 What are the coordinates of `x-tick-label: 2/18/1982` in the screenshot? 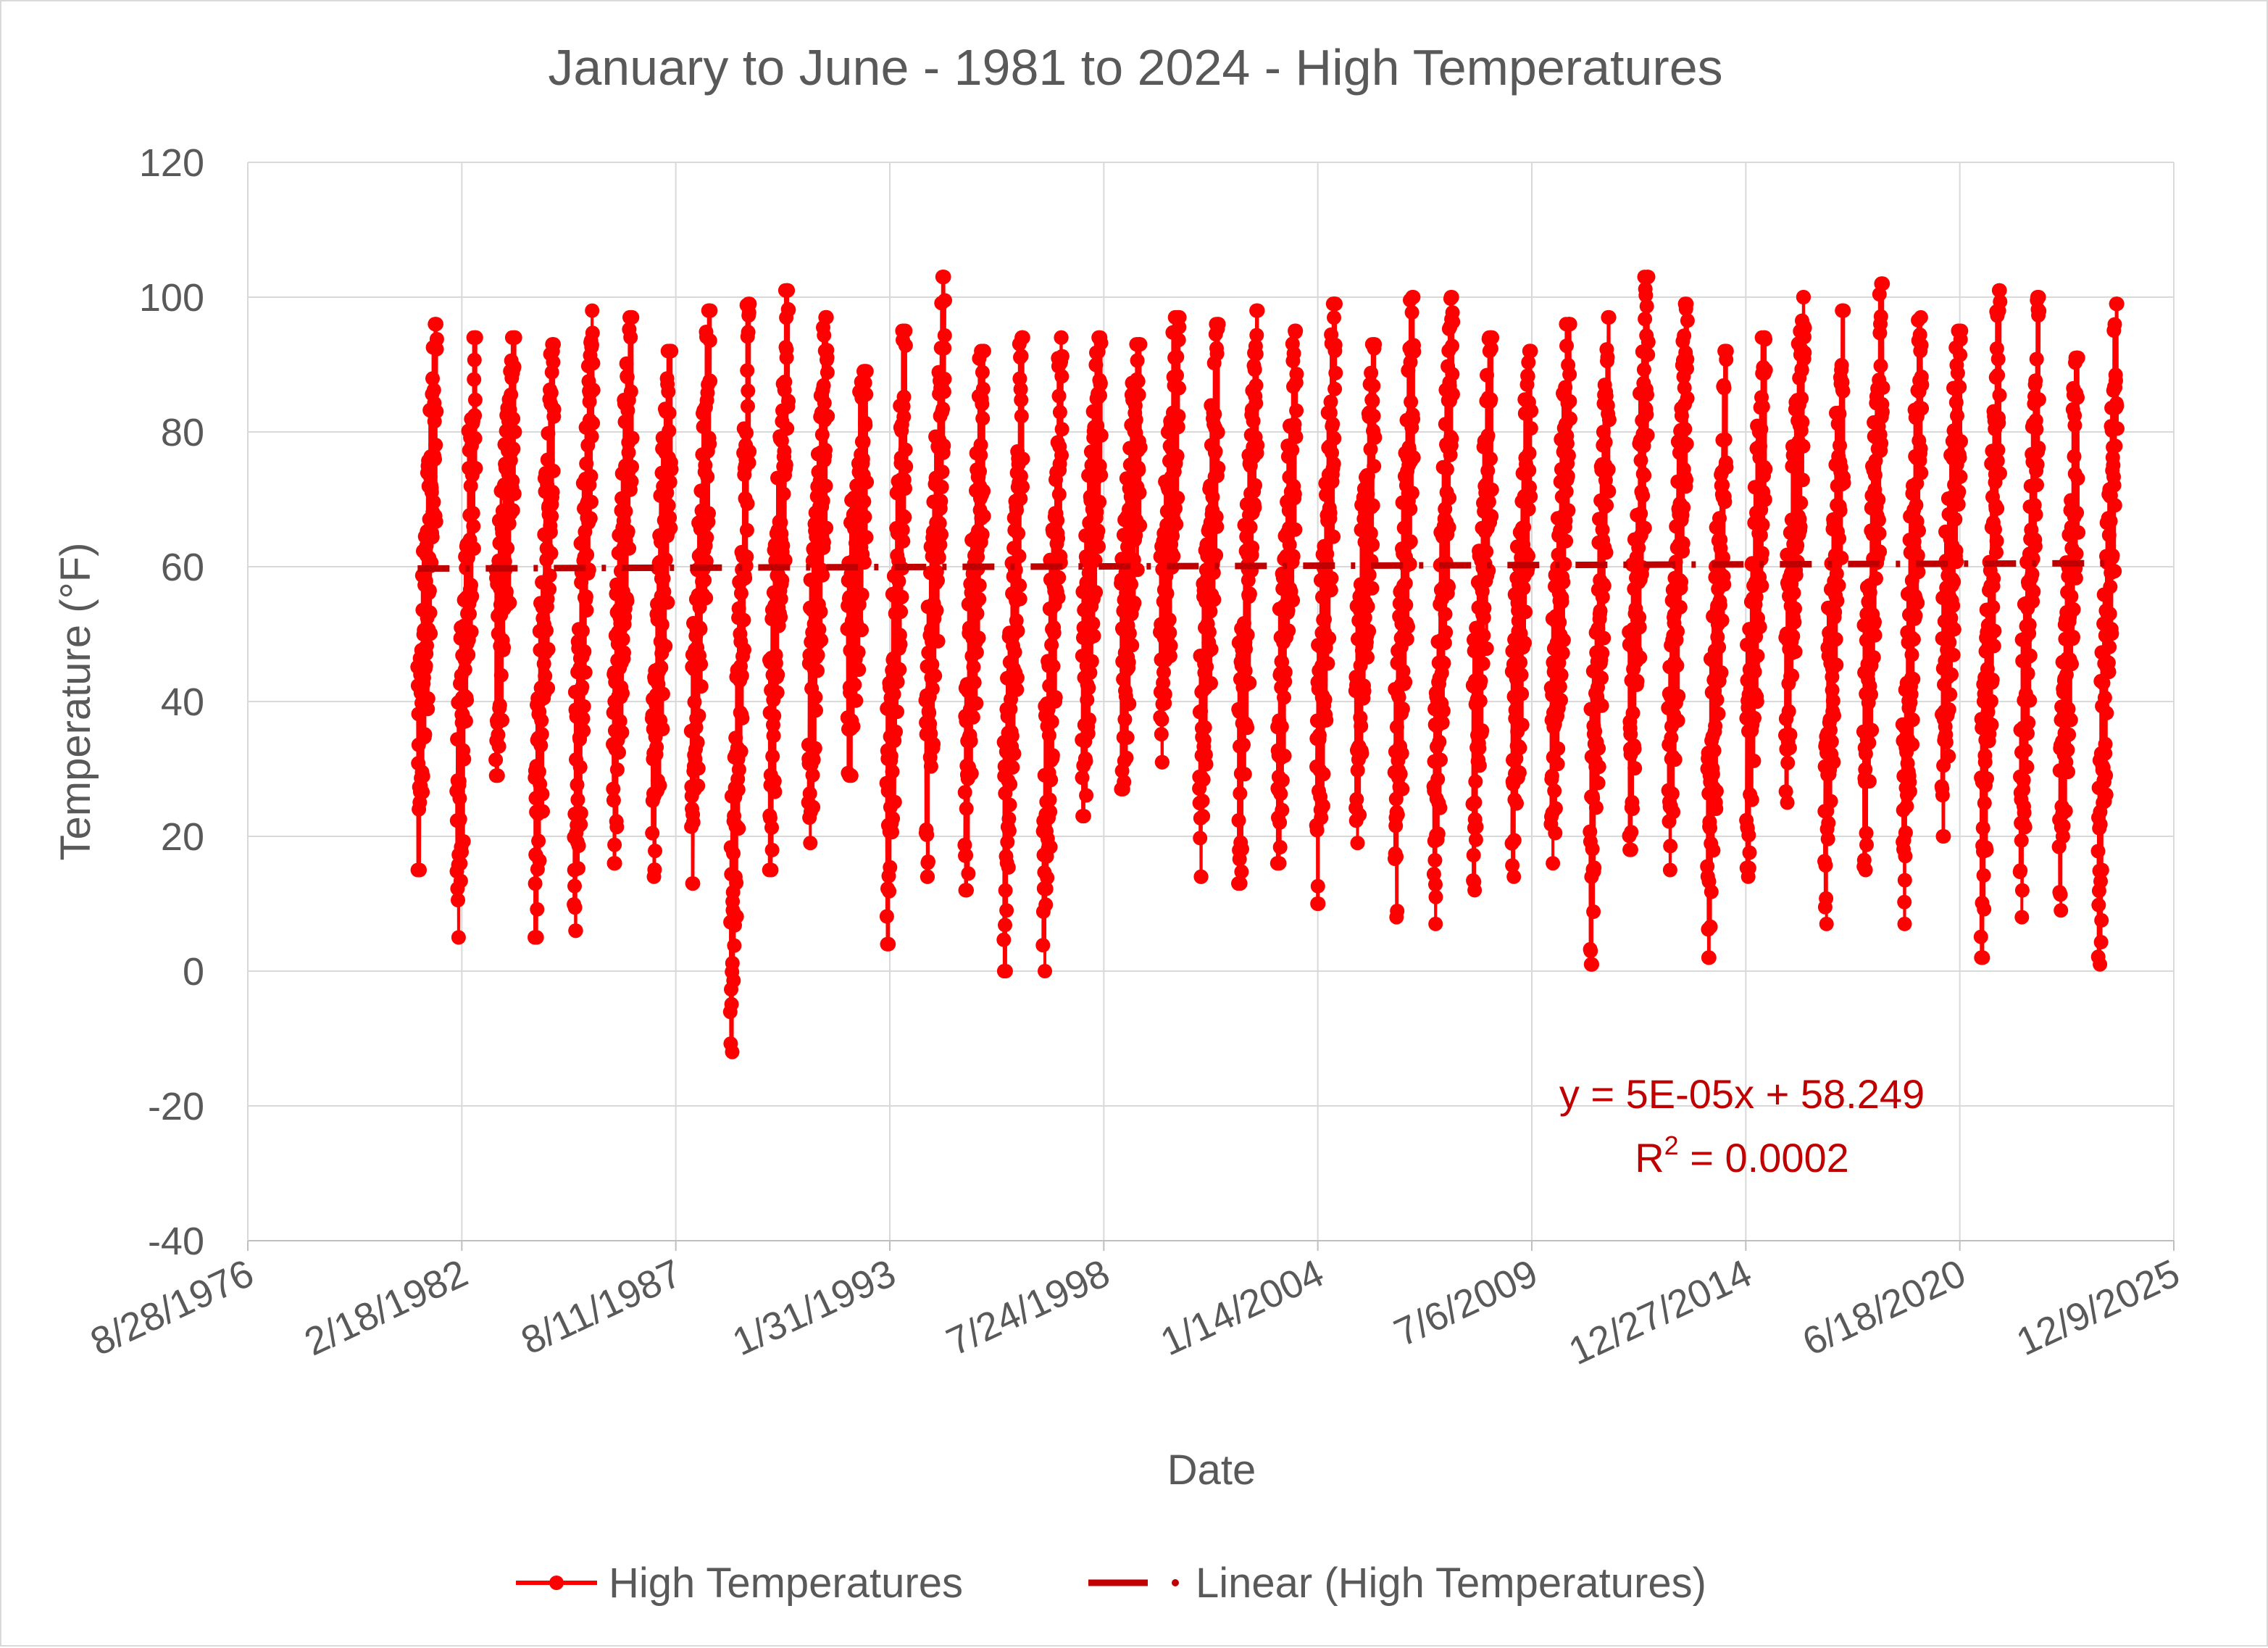 It's located at (386, 1307).